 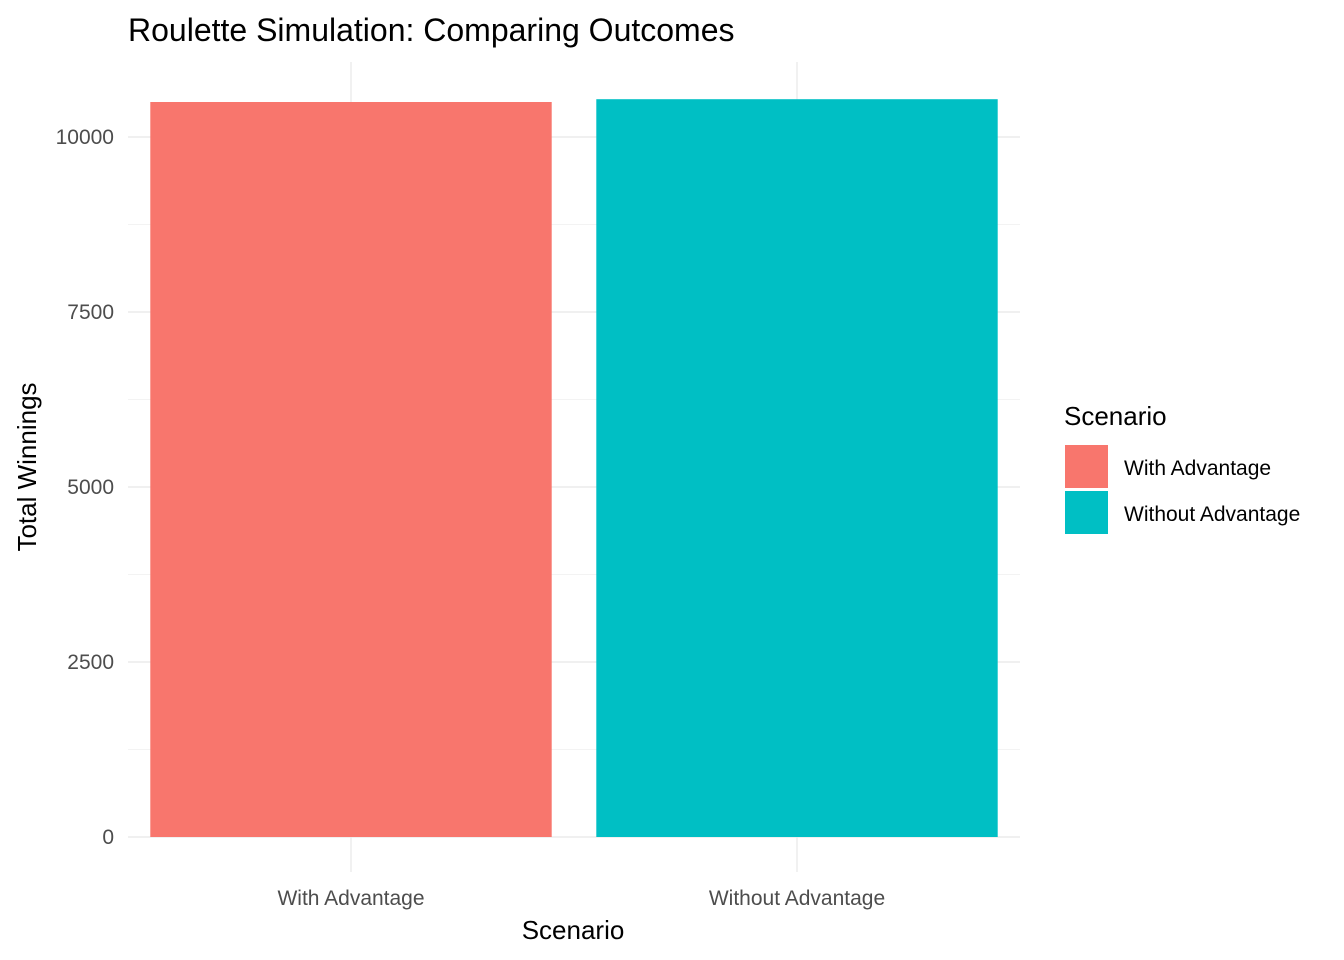 What do you see at coordinates (90, 312) in the screenshot?
I see `y-tick-label: 7500` at bounding box center [90, 312].